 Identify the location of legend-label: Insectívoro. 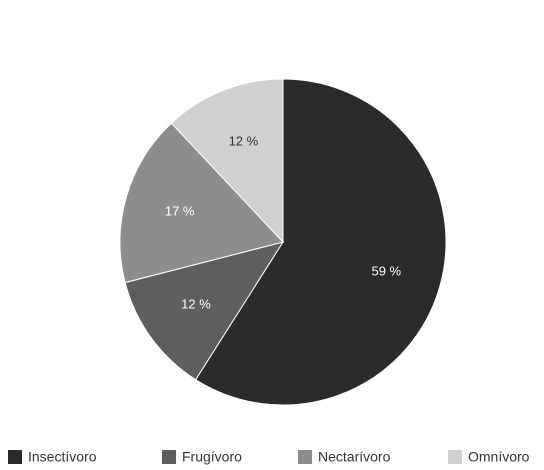
(62, 457).